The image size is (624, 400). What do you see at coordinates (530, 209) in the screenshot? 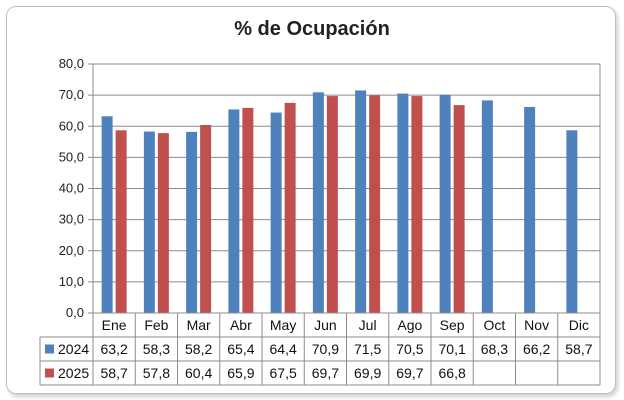
I see `bar-2024-Nov` at bounding box center [530, 209].